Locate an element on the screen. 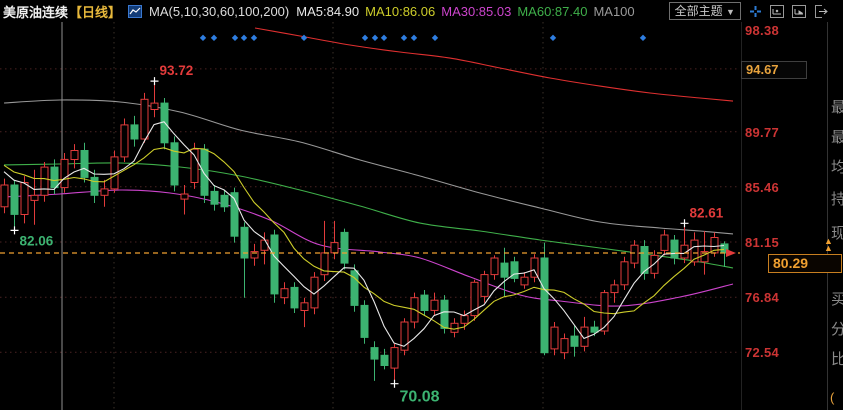 Image resolution: width=843 pixels, height=410 pixels. clipped-label: 持 is located at coordinates (837, 198).